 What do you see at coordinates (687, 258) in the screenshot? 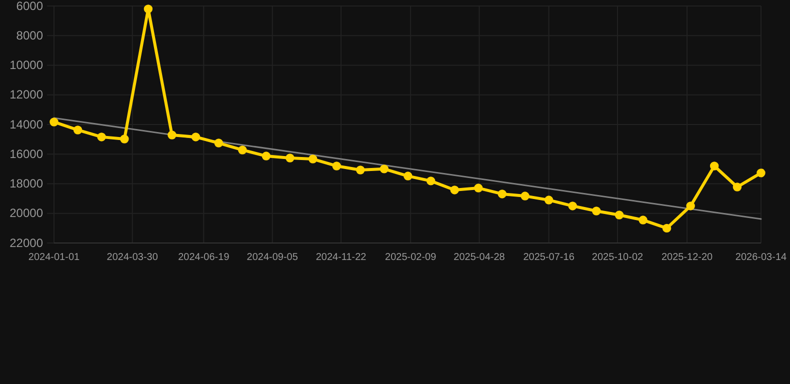
I see `x-tick-label: 2025-12-20` at bounding box center [687, 258].